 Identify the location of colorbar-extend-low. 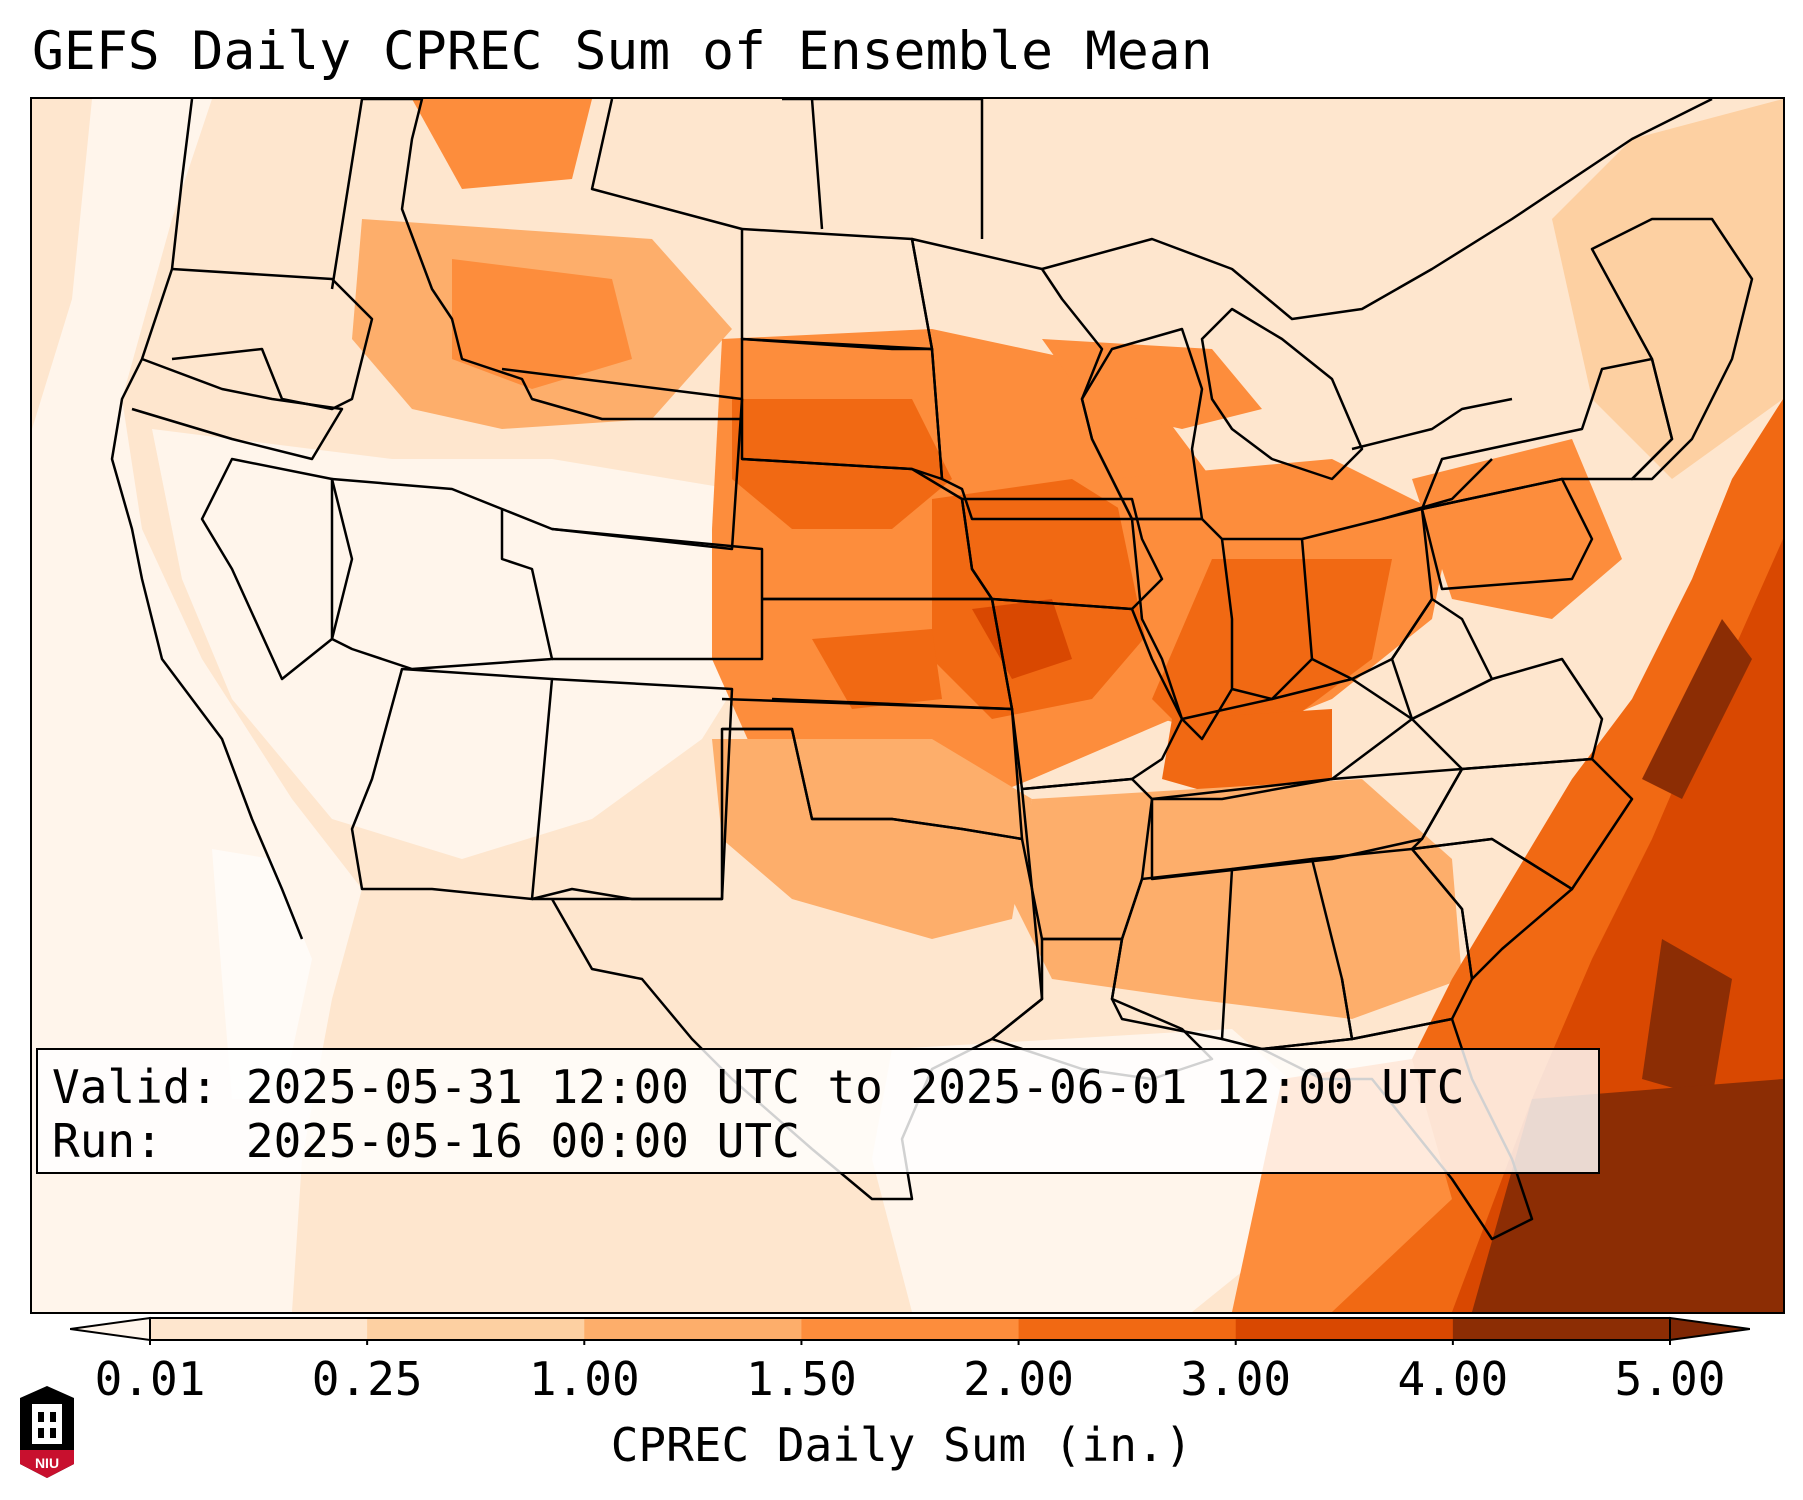
(110, 1329).